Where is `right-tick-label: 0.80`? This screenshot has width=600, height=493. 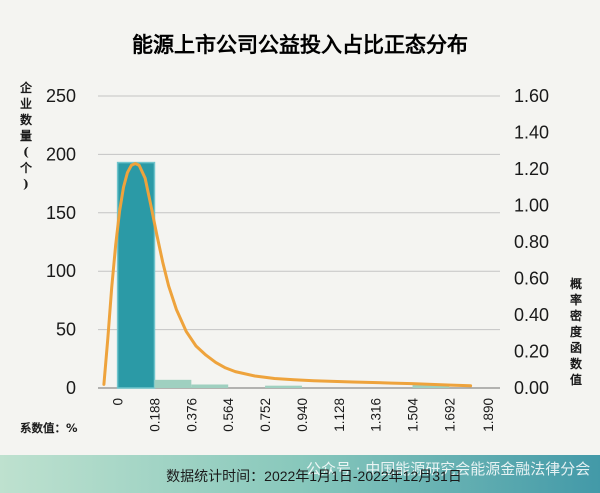 right-tick-label: 0.80 is located at coordinates (531, 242).